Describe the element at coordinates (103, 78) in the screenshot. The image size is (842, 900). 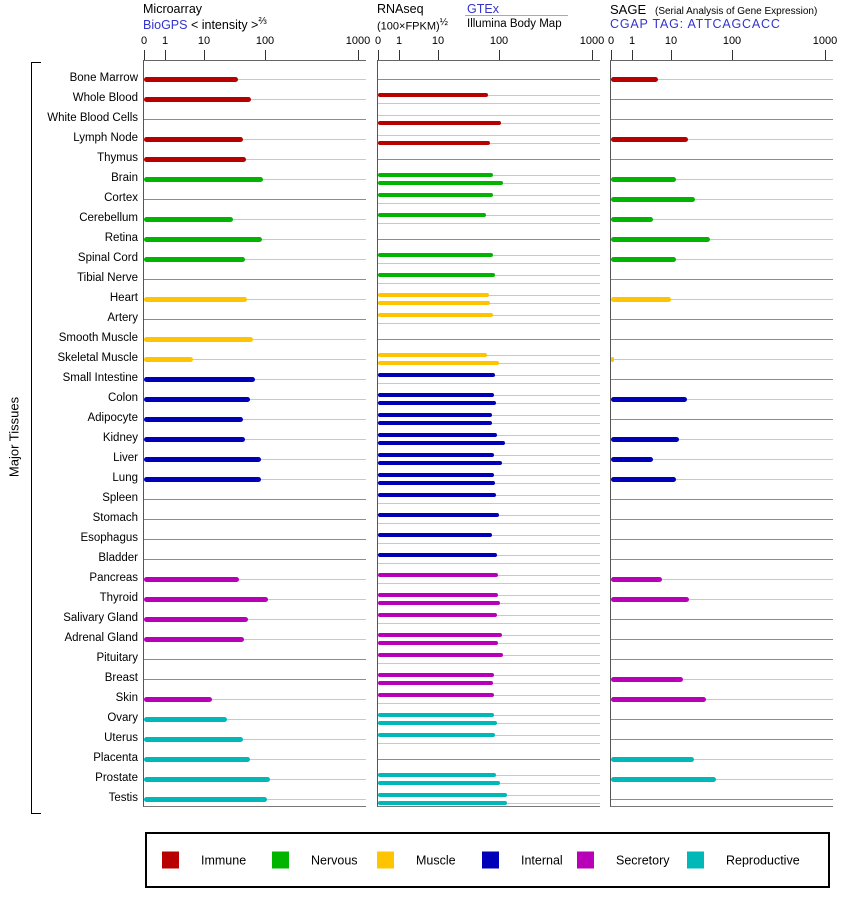
I see `tissue-label: Bone Marrow` at that location.